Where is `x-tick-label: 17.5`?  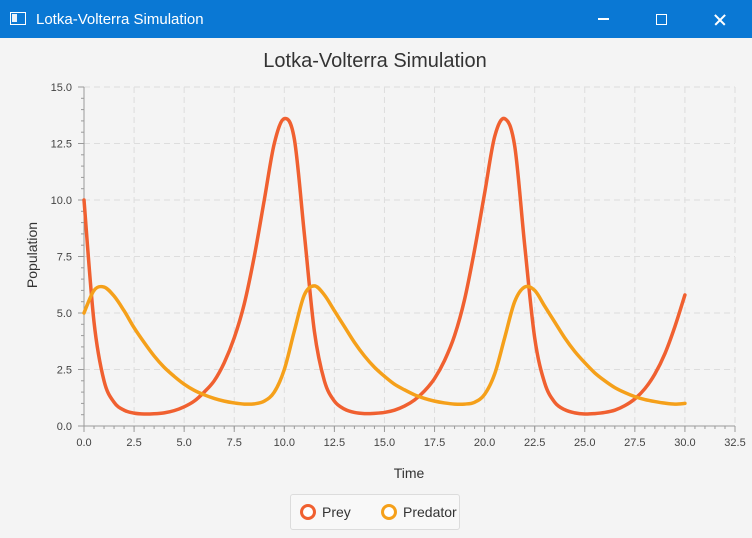
x-tick-label: 17.5 is located at coordinates (434, 443).